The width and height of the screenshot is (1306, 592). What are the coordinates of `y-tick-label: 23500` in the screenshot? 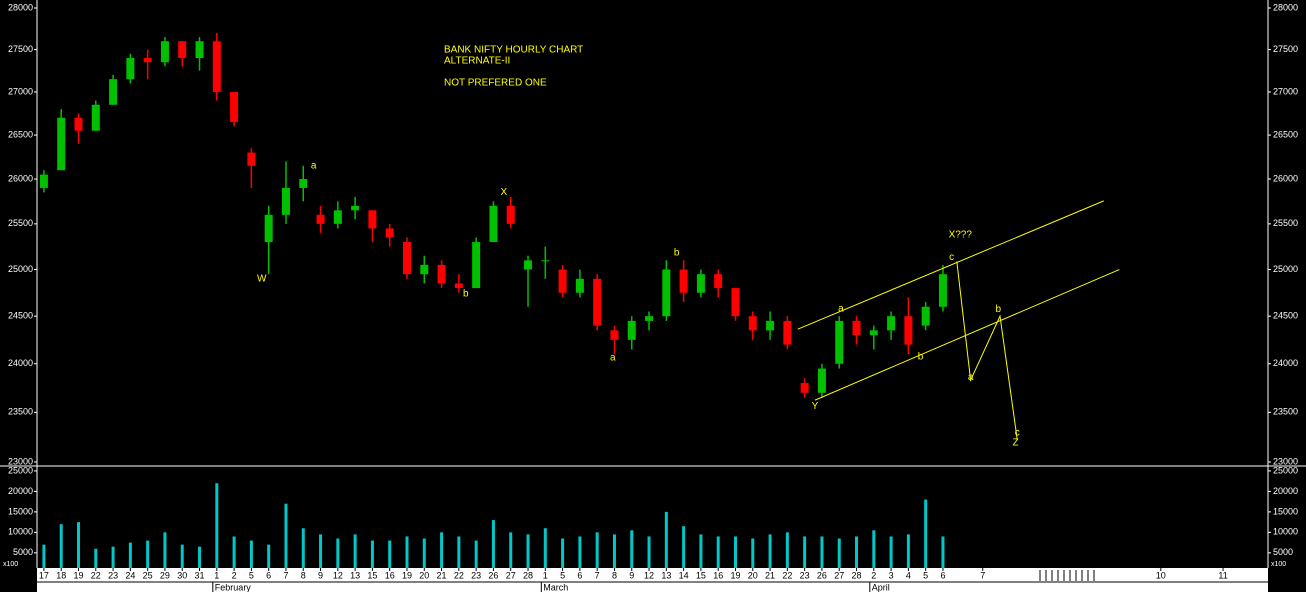 It's located at (20, 412).